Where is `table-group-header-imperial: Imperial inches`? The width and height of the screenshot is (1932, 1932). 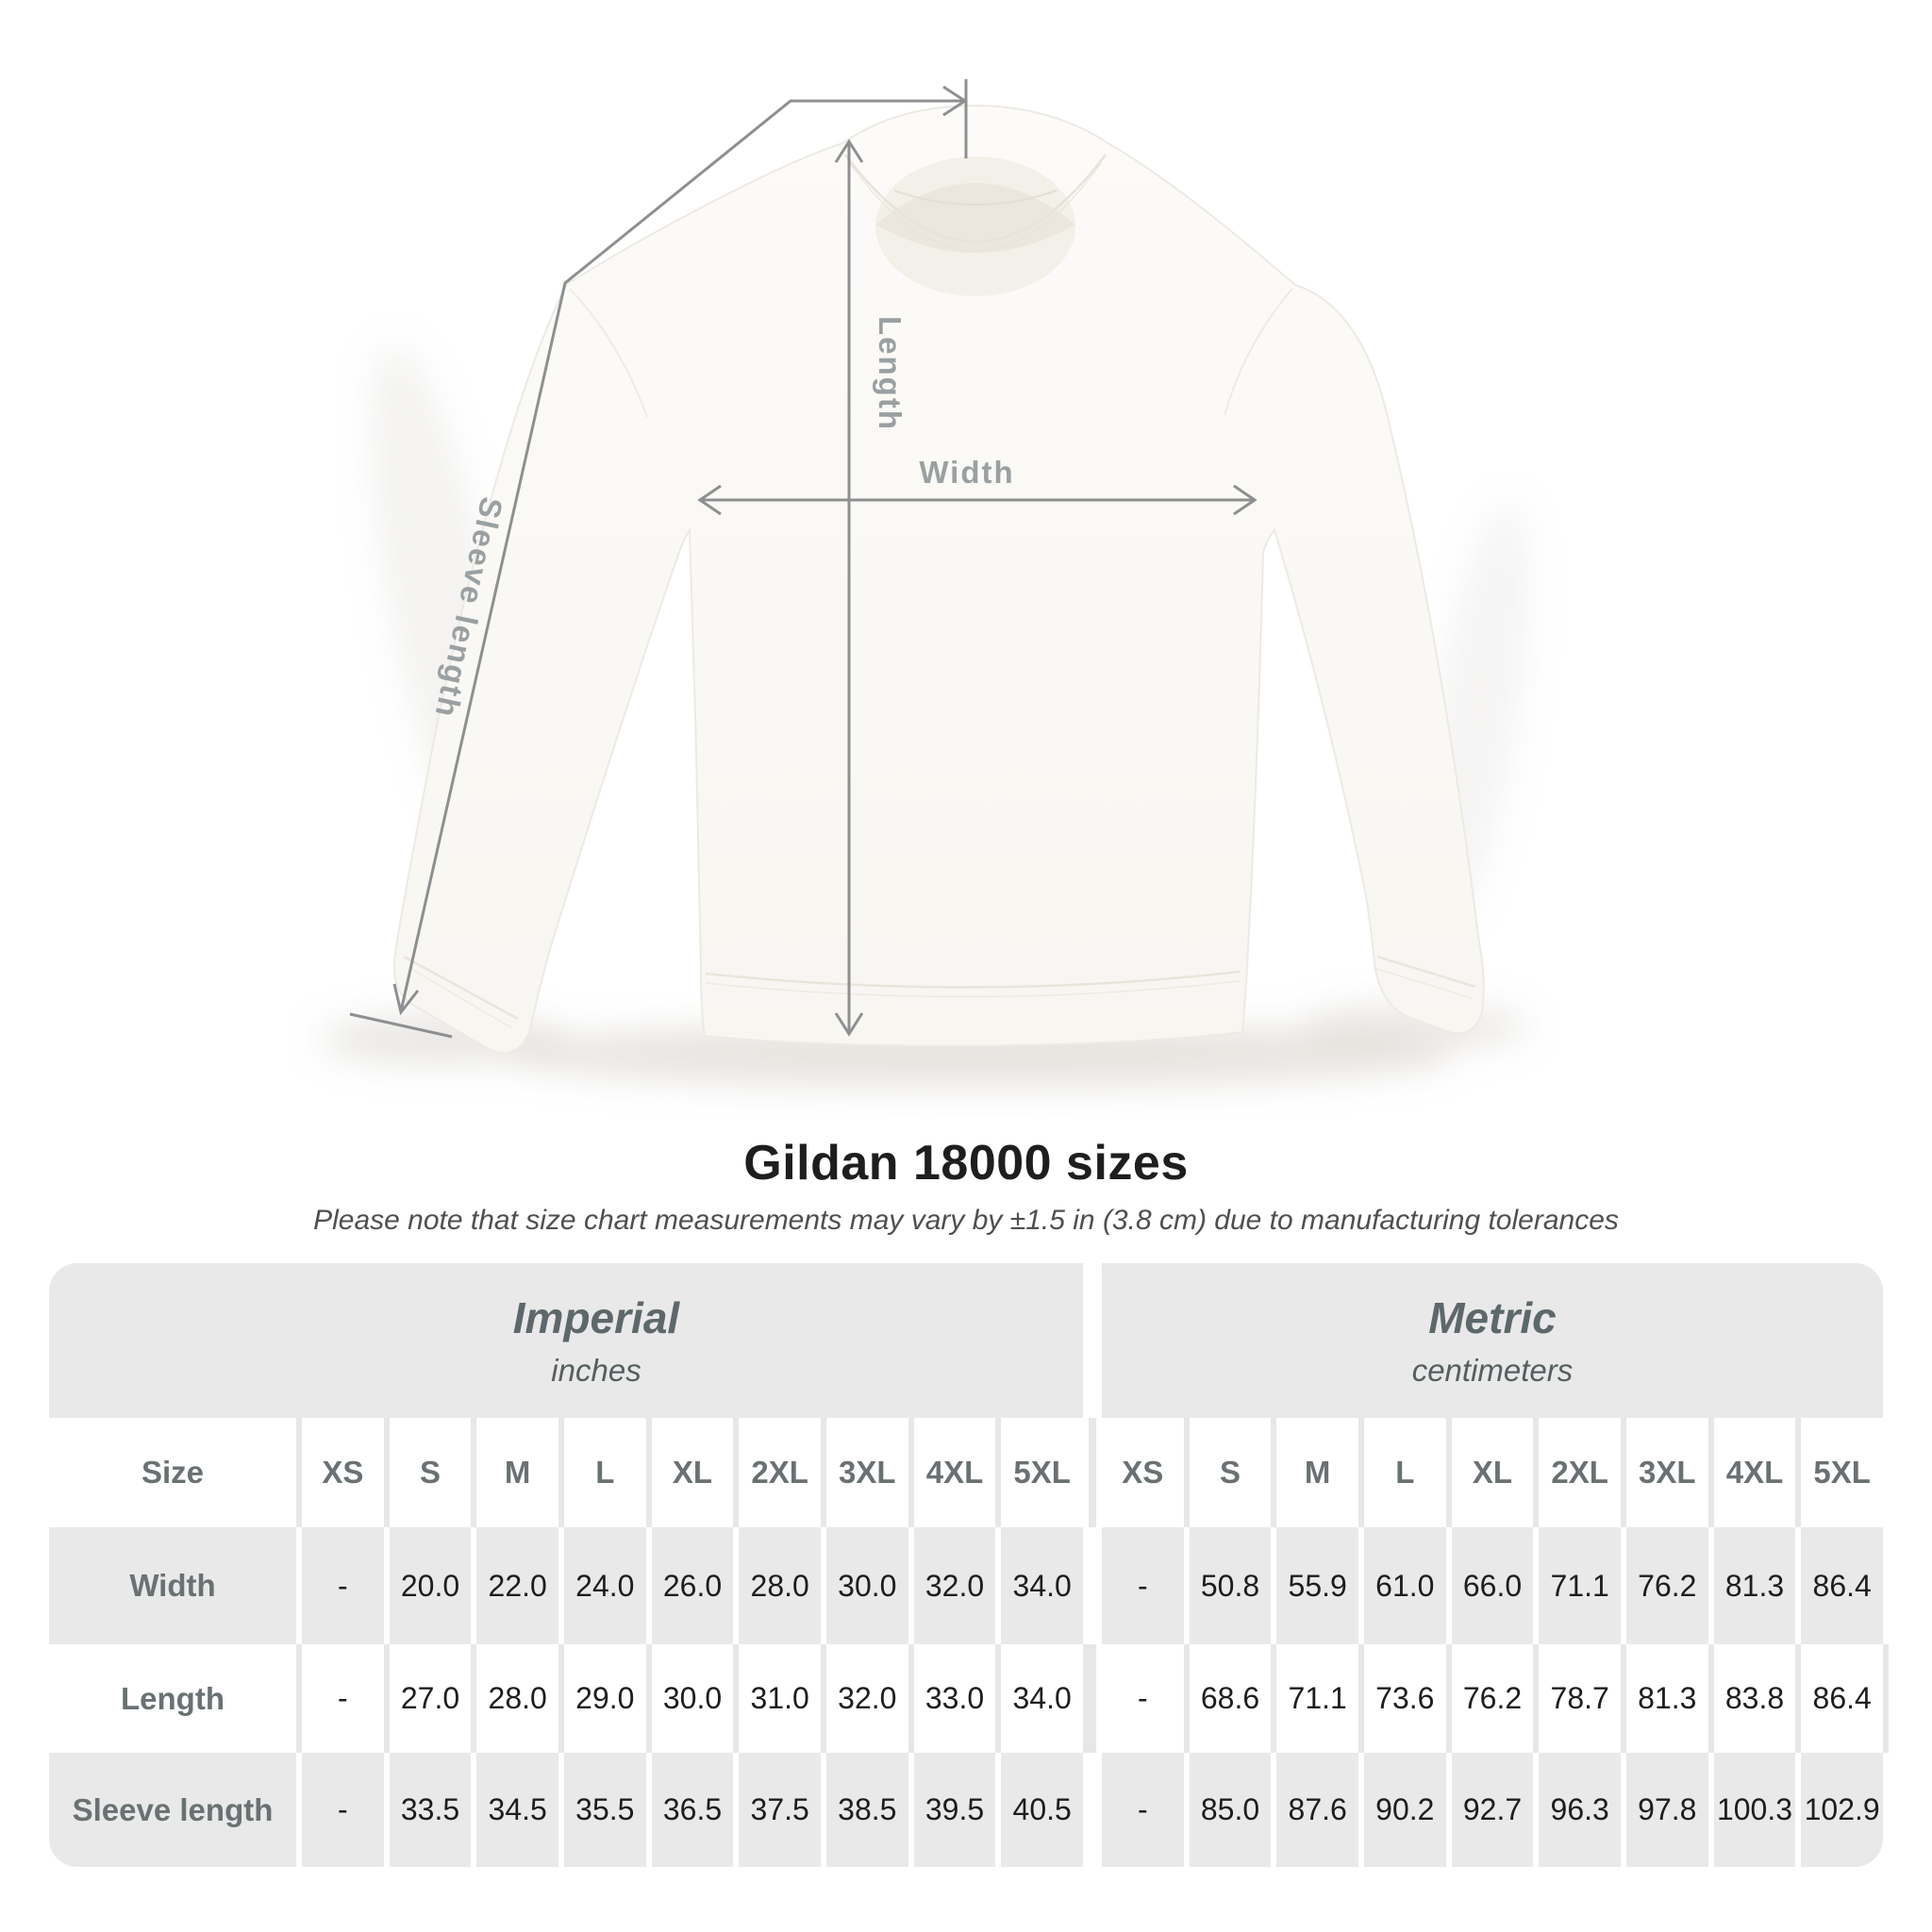 table-group-header-imperial: Imperial inches is located at coordinates (566, 1341).